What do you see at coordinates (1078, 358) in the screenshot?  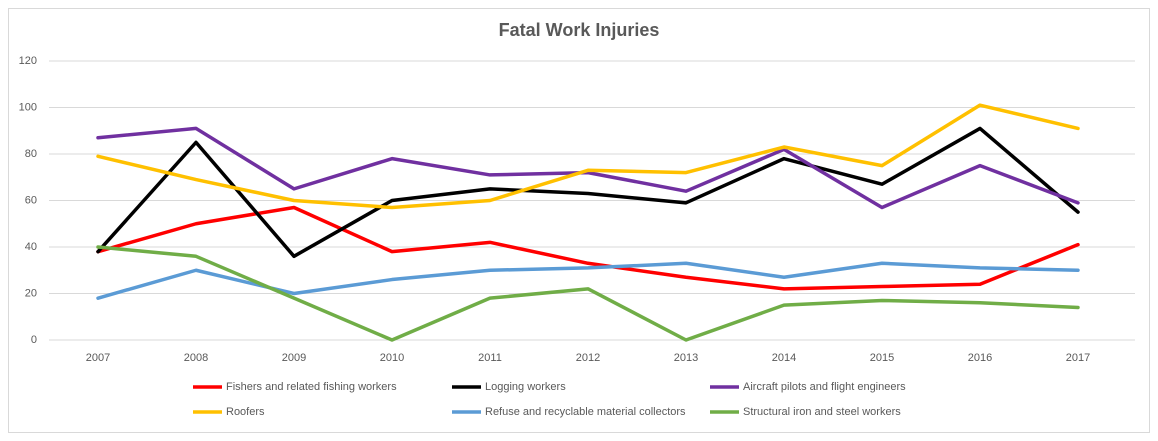 I see `x-tick-label: 2017` at bounding box center [1078, 358].